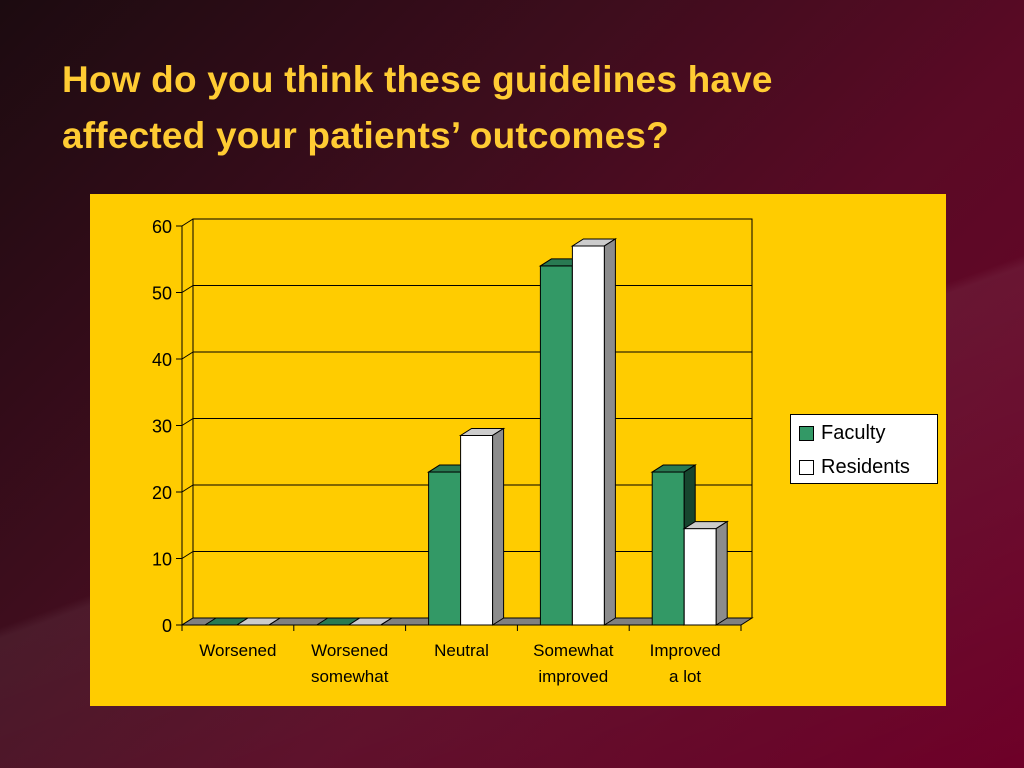 Image resolution: width=1024 pixels, height=768 pixels. Describe the element at coordinates (162, 227) in the screenshot. I see `y-tick-label: 60` at that location.